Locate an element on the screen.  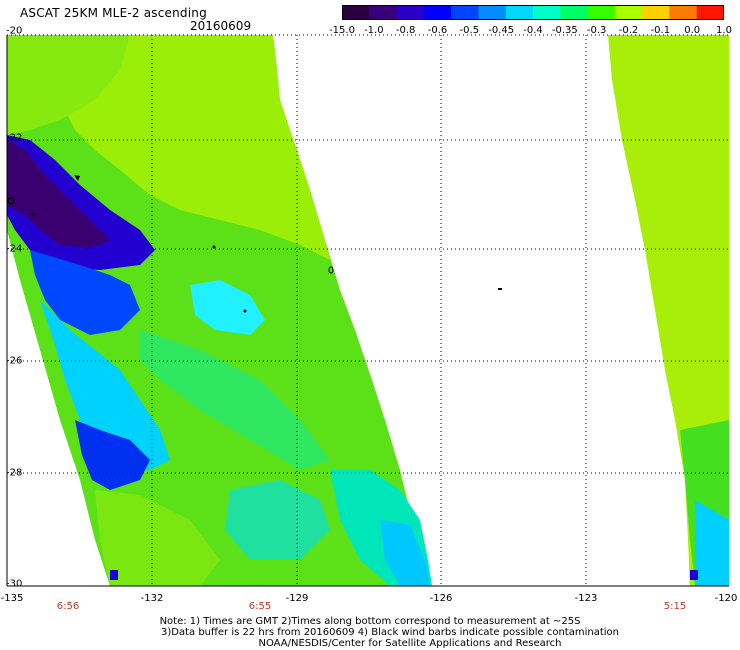
land-specks is located at coordinates (254, 244).